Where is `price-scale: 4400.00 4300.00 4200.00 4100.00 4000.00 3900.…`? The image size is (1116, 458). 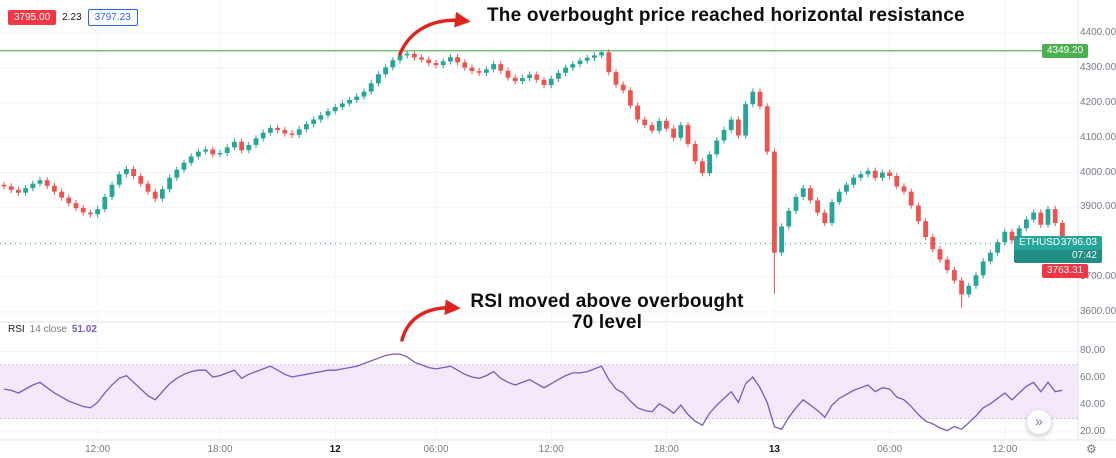
price-scale: 4400.00 4300.00 4200.00 4100.00 4000.00 3900.… is located at coordinates (1098, 220).